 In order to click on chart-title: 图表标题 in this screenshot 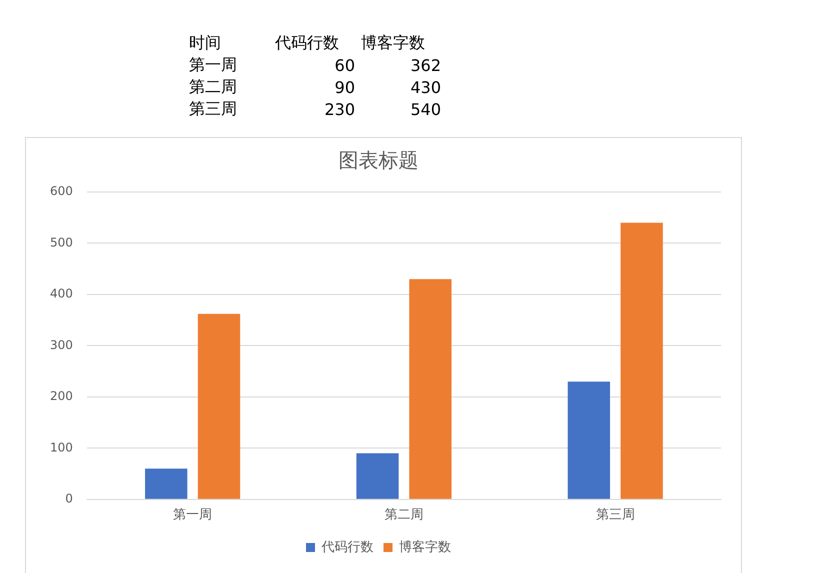, I will do `click(378, 160)`.